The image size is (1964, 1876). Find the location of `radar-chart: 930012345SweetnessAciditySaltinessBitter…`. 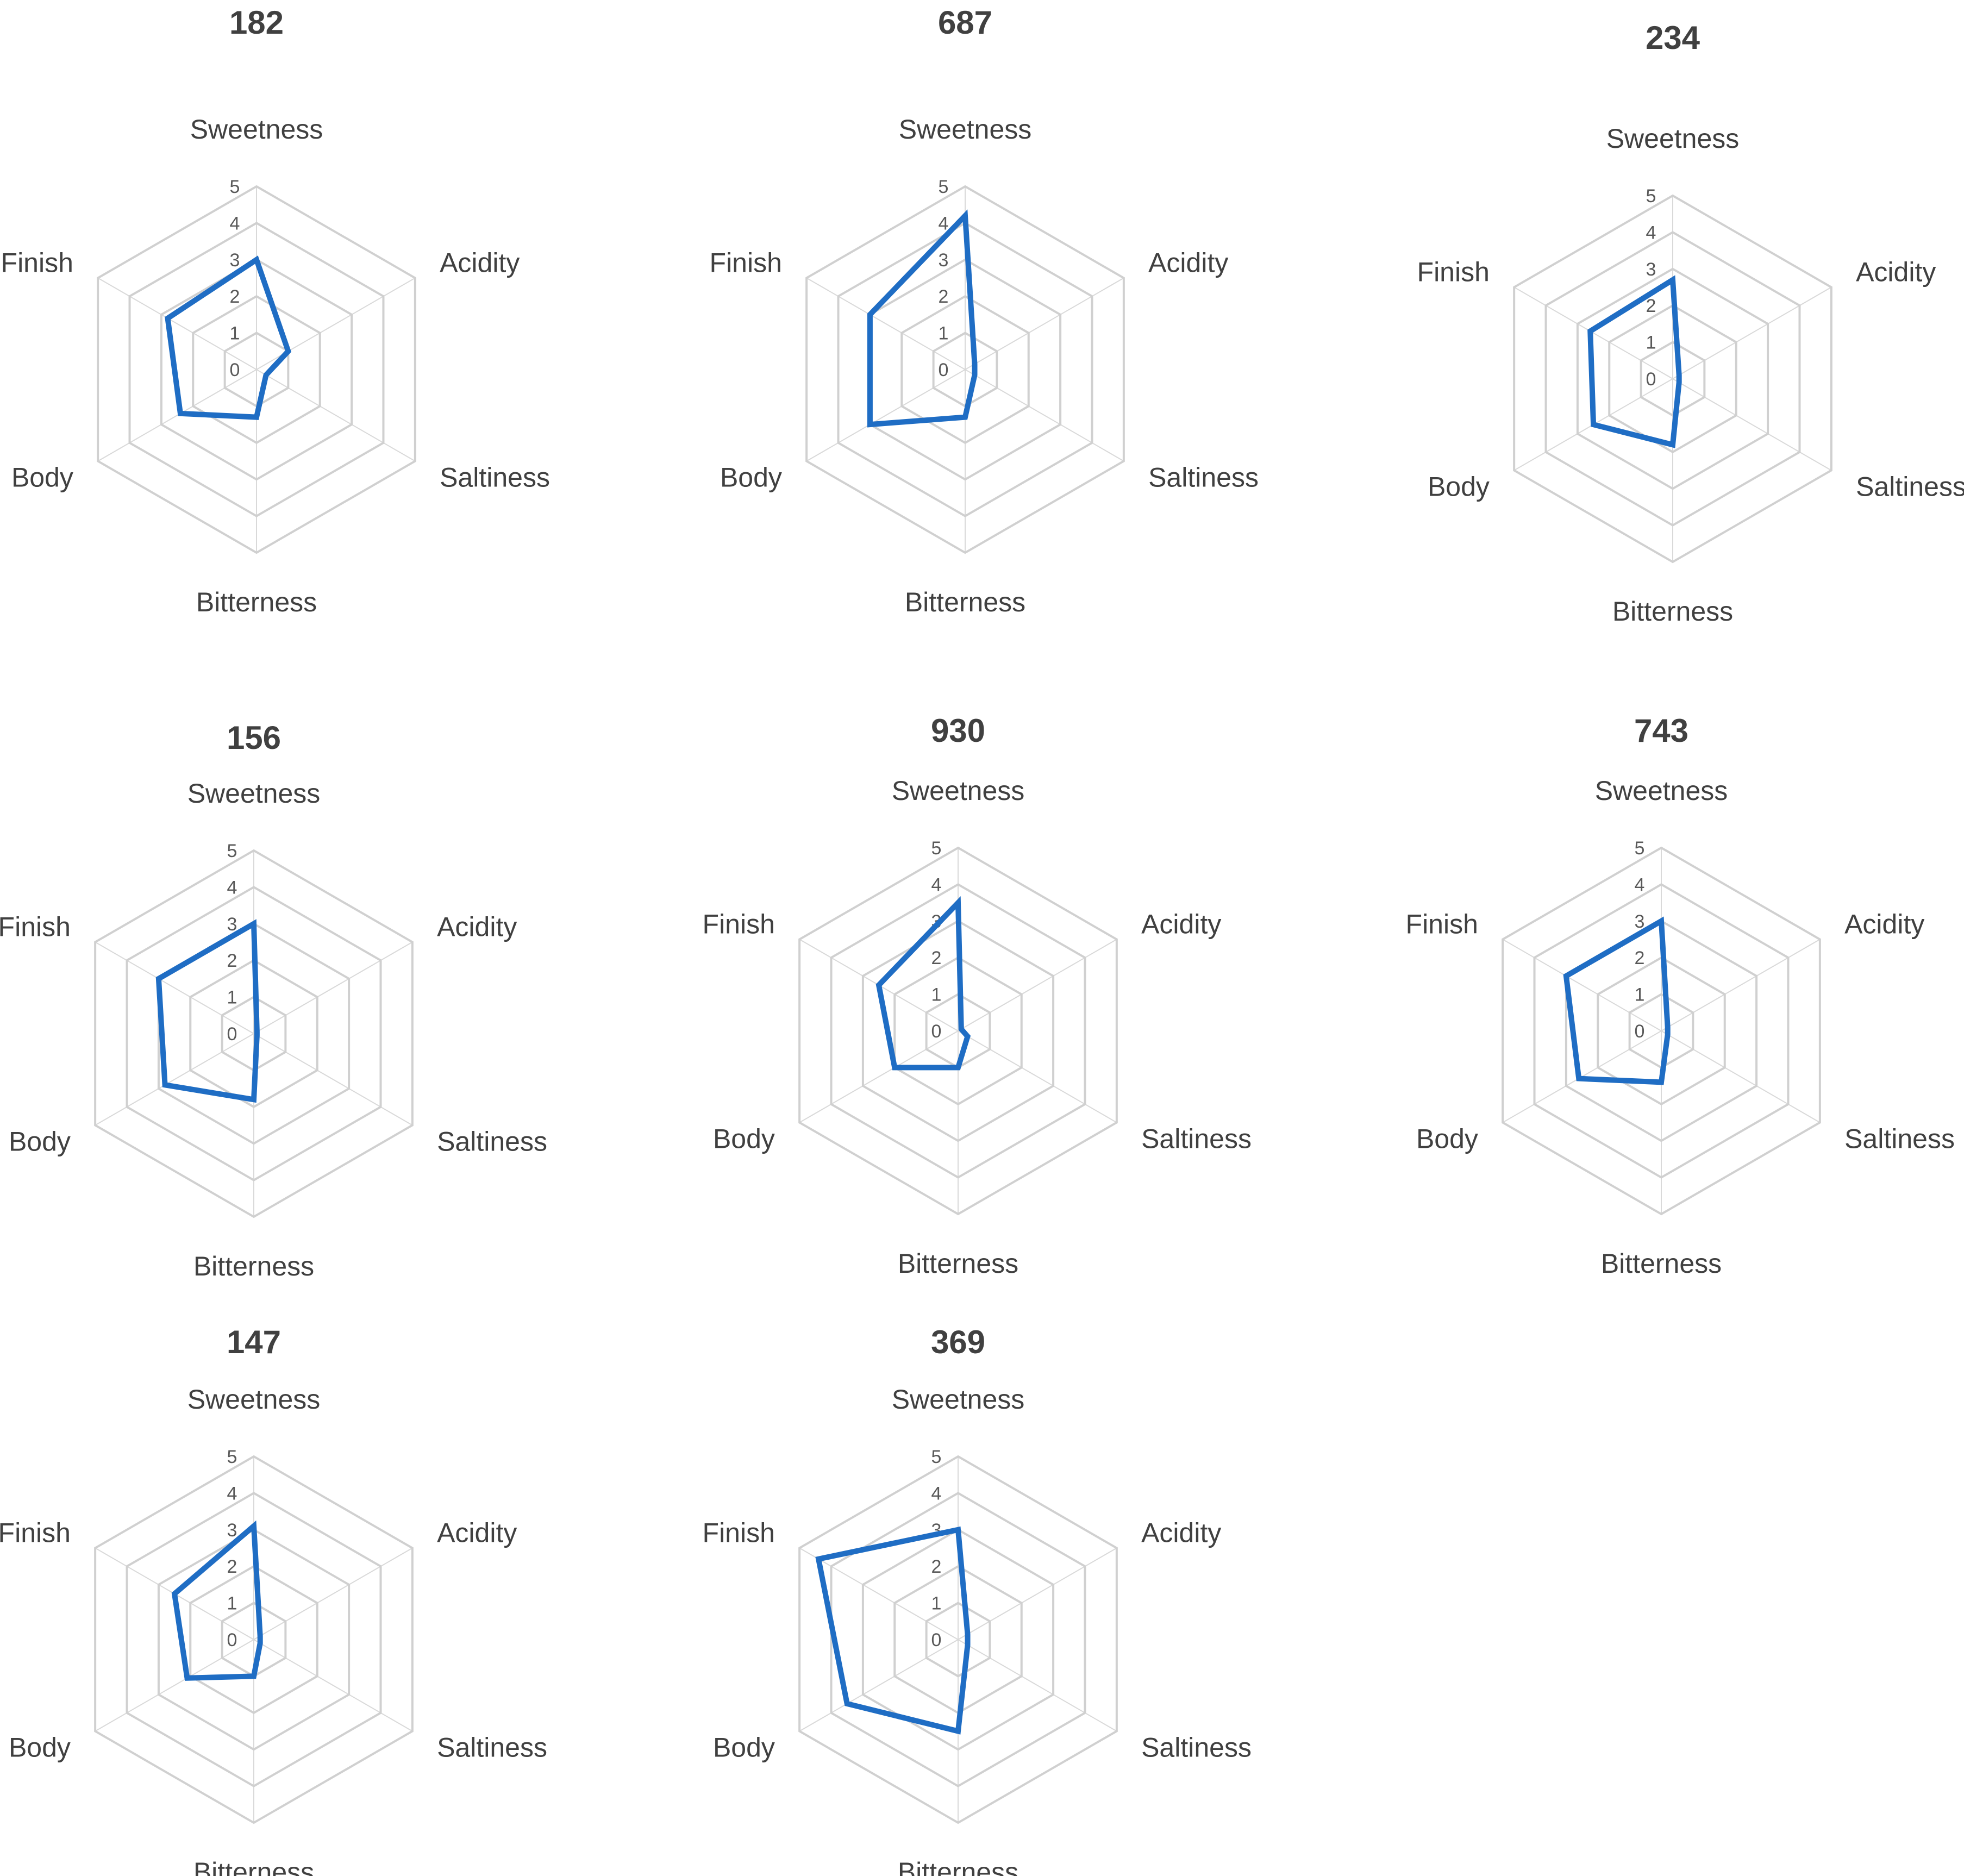

radar-chart: 930012345SweetnessAciditySaltinessBitter… is located at coordinates (978, 996).